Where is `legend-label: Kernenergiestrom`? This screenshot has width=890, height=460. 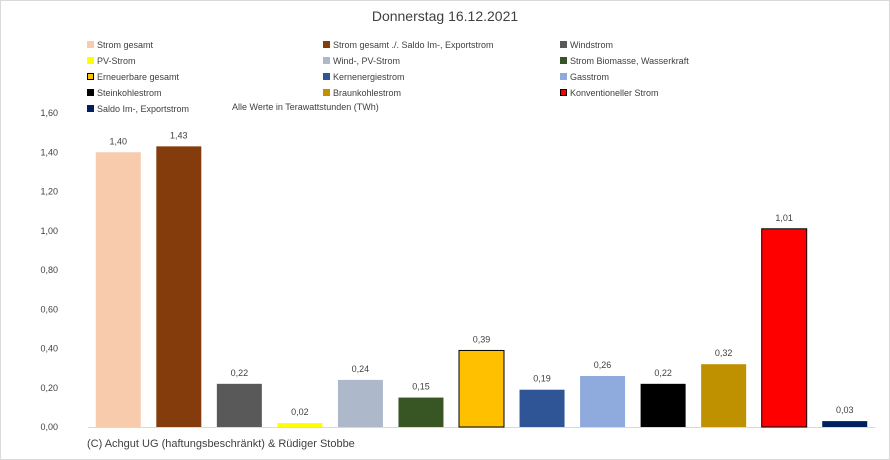 legend-label: Kernenergiestrom is located at coordinates (369, 77).